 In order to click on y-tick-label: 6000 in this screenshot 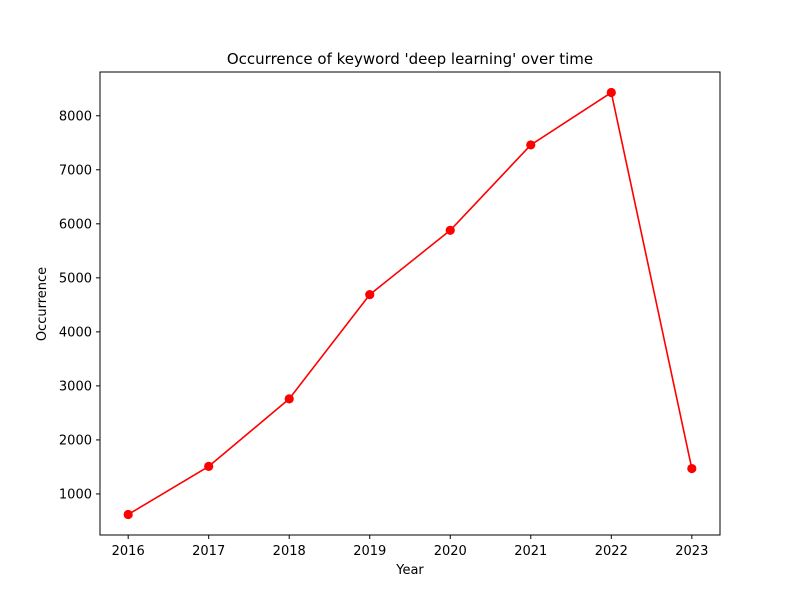, I will do `click(75, 224)`.